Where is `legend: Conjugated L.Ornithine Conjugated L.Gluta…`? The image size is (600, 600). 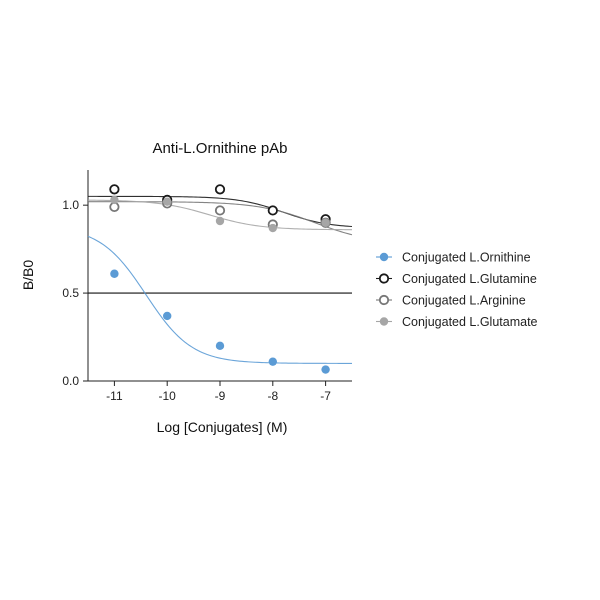
legend: Conjugated L.Ornithine Conjugated L.Gluta… is located at coordinates (457, 290).